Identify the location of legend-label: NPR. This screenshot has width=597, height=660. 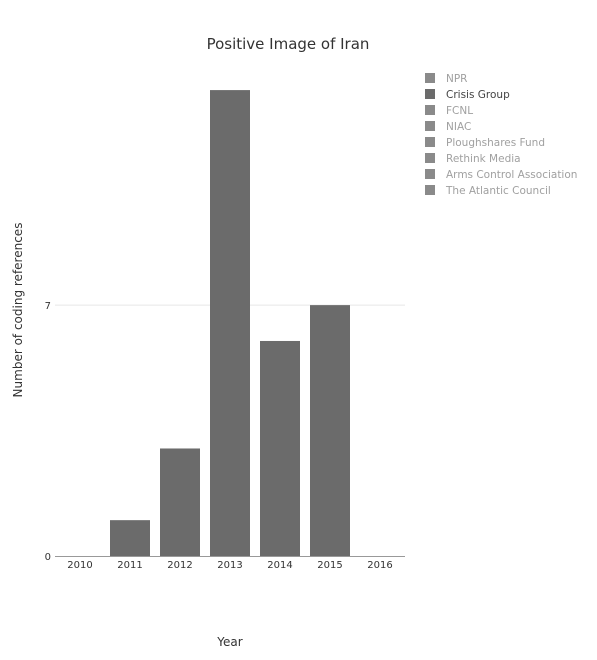
(456, 79).